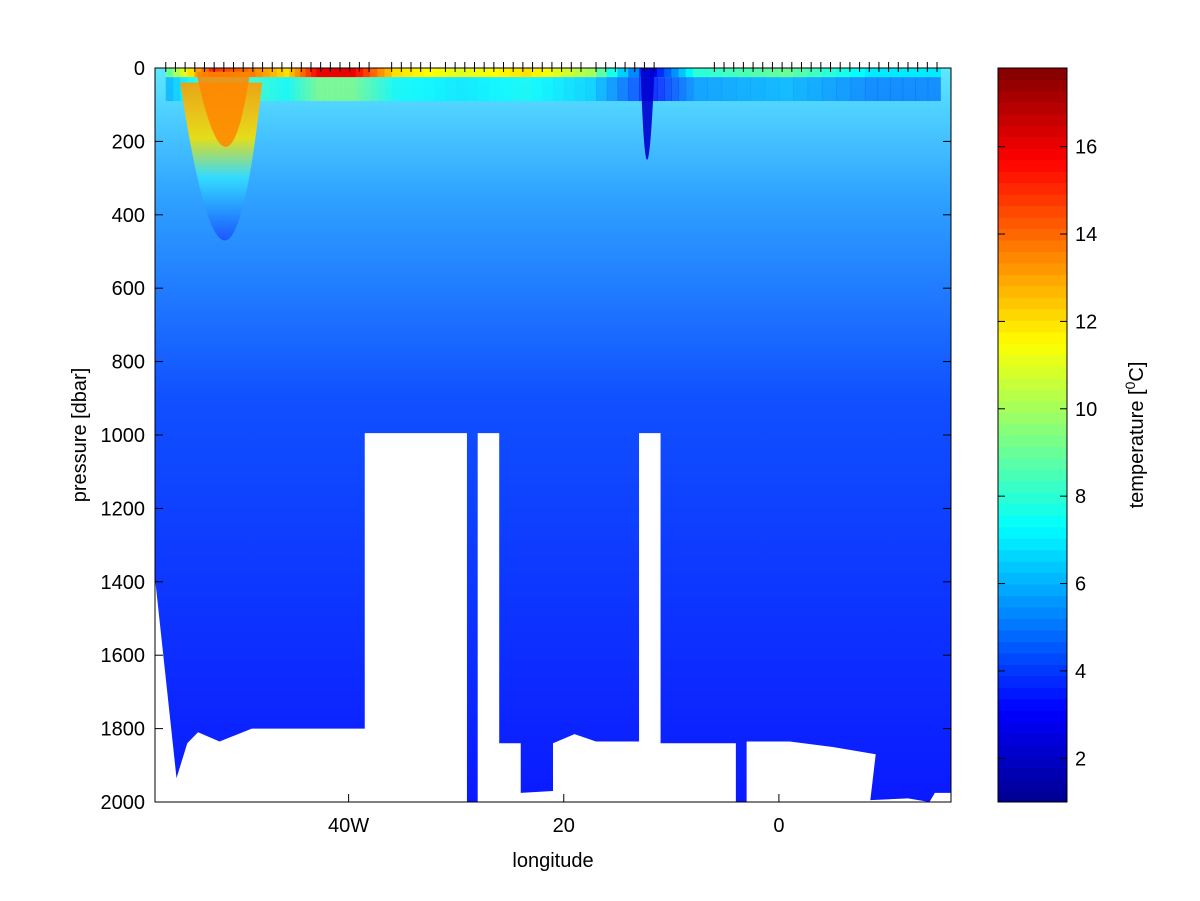 This screenshot has width=1200, height=901. I want to click on colorbar-label-main: temperature [, so click(1137, 448).